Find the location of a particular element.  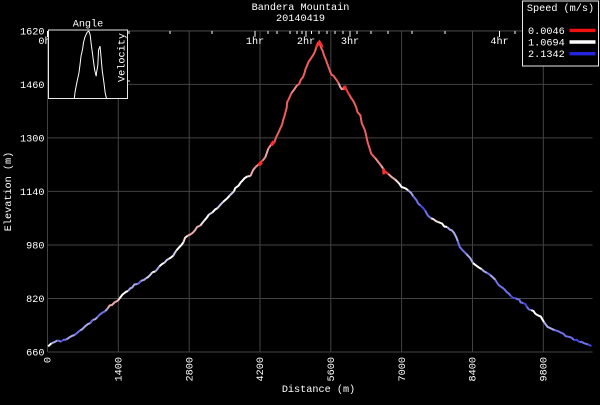

svg-text: Velocity is located at coordinates (123, 57).